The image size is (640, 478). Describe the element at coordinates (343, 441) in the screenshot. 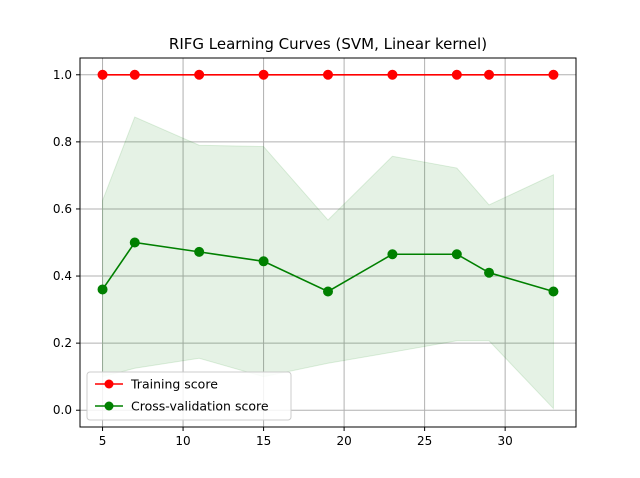

I see `x-tick-label: 20` at that location.